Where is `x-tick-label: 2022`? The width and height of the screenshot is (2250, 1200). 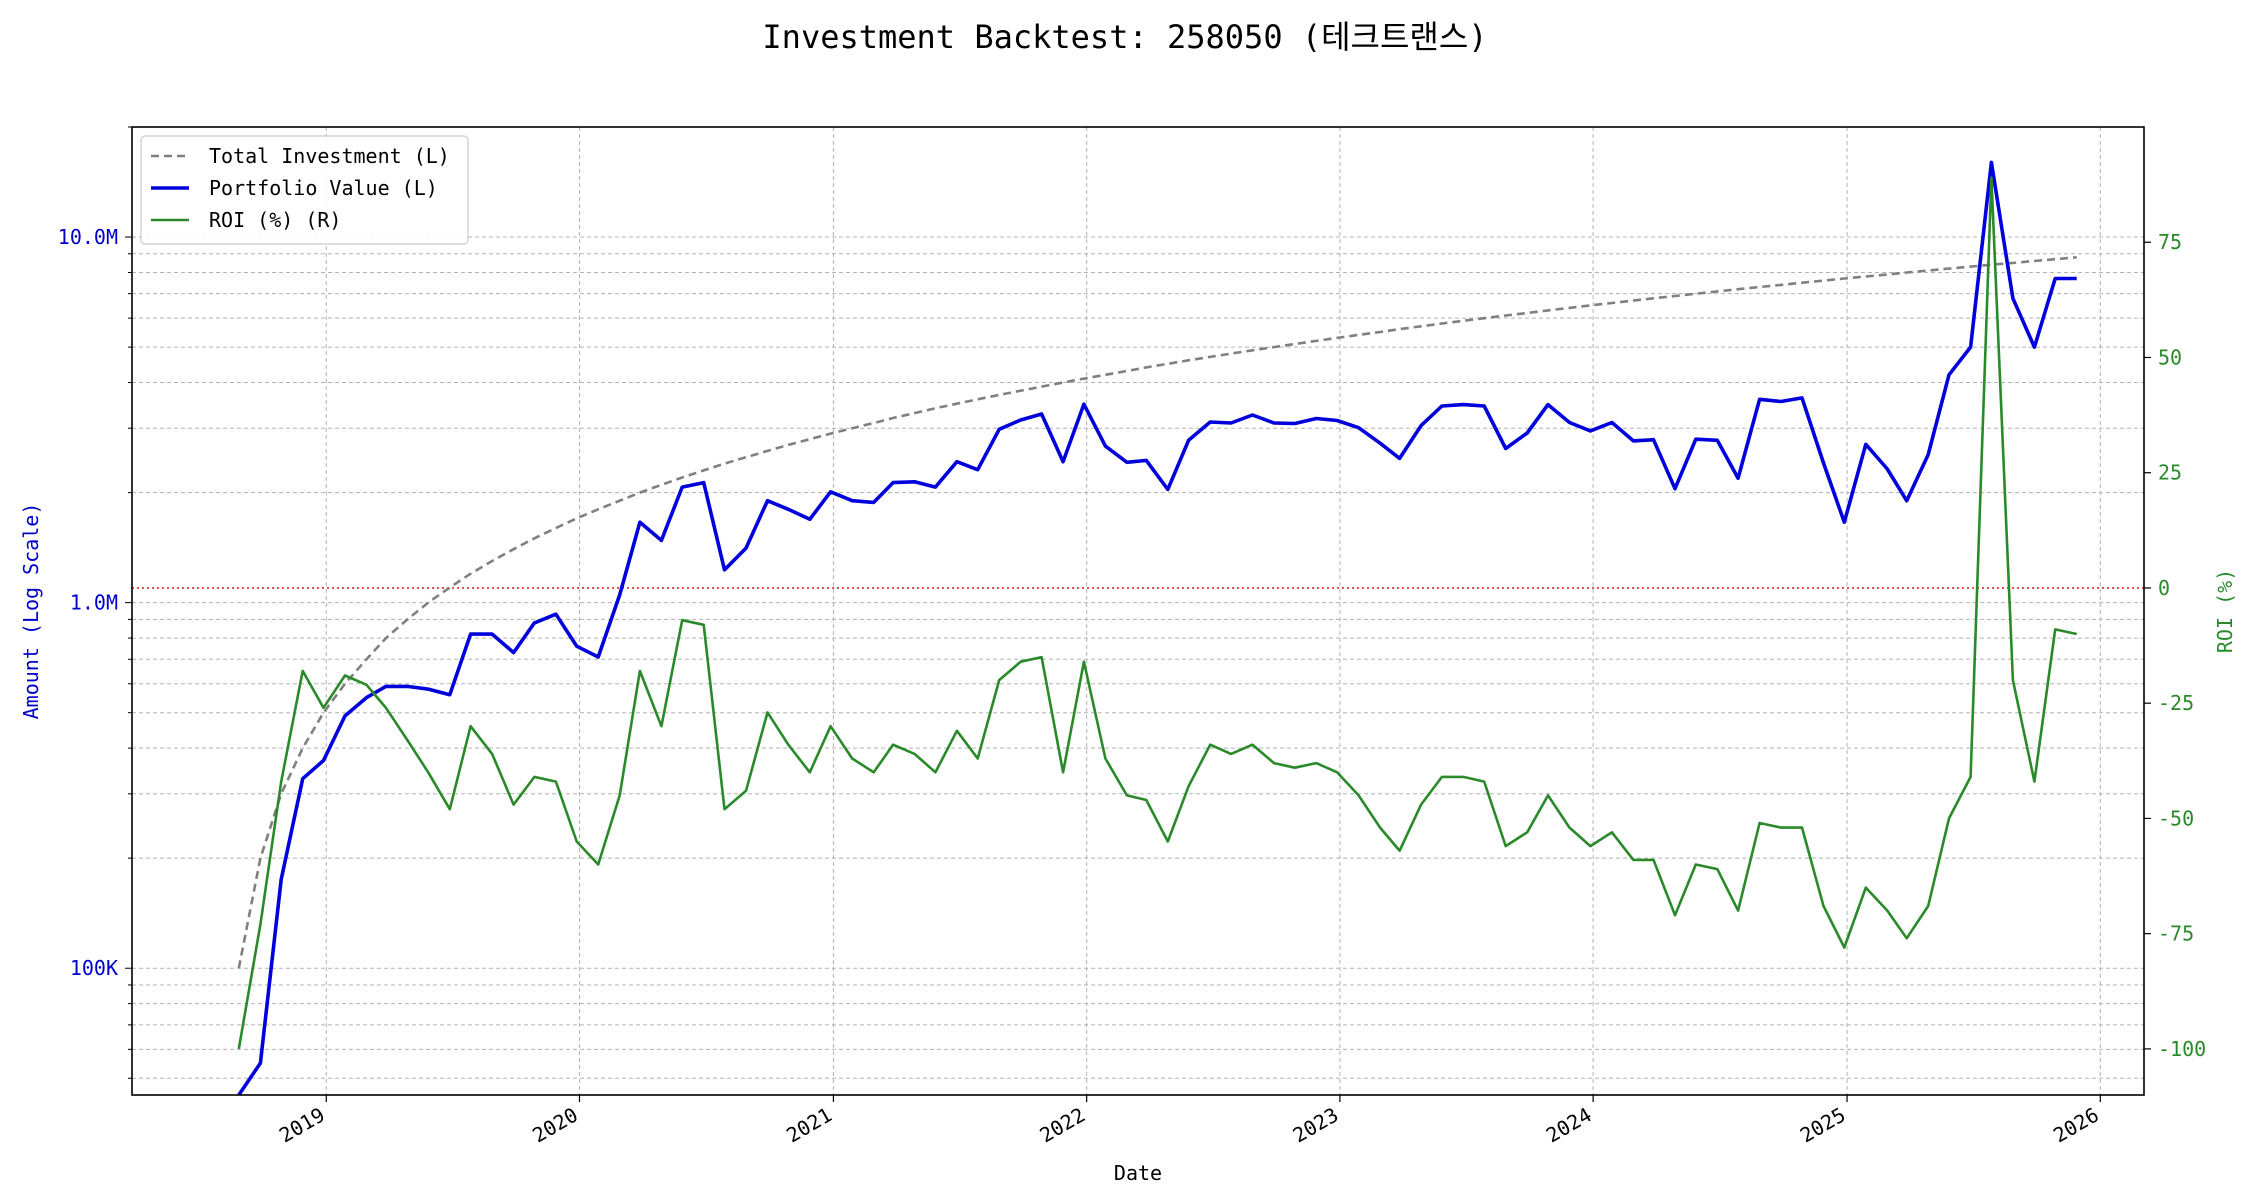 x-tick-label: 2022 is located at coordinates (1062, 1125).